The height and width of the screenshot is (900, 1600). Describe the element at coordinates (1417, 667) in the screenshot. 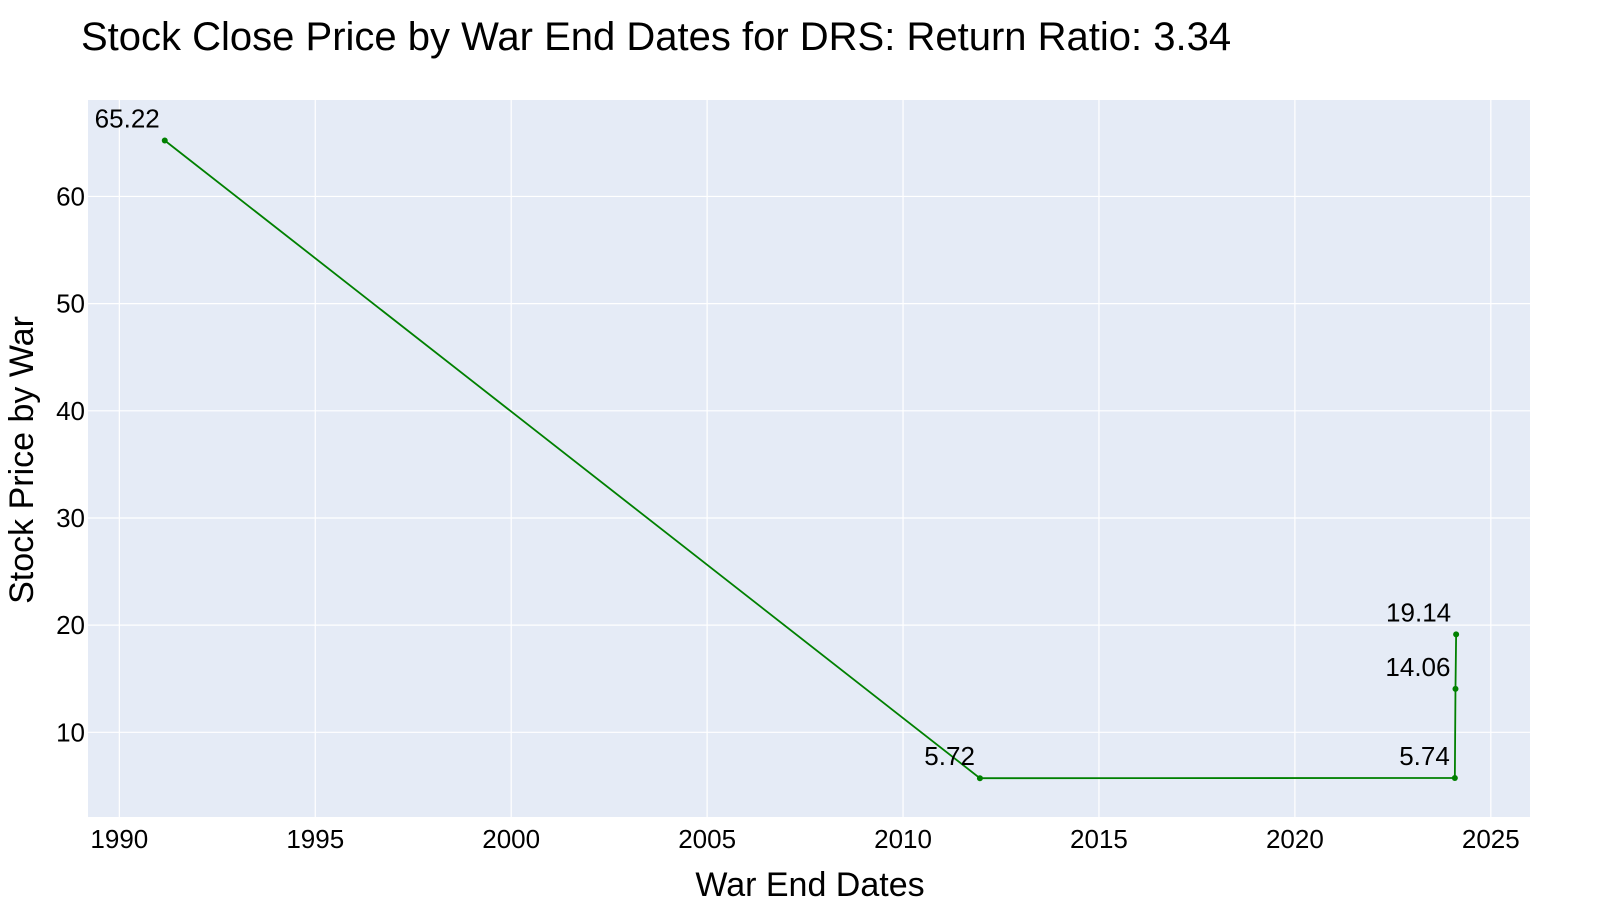

I see `data-label: 14.06` at that location.